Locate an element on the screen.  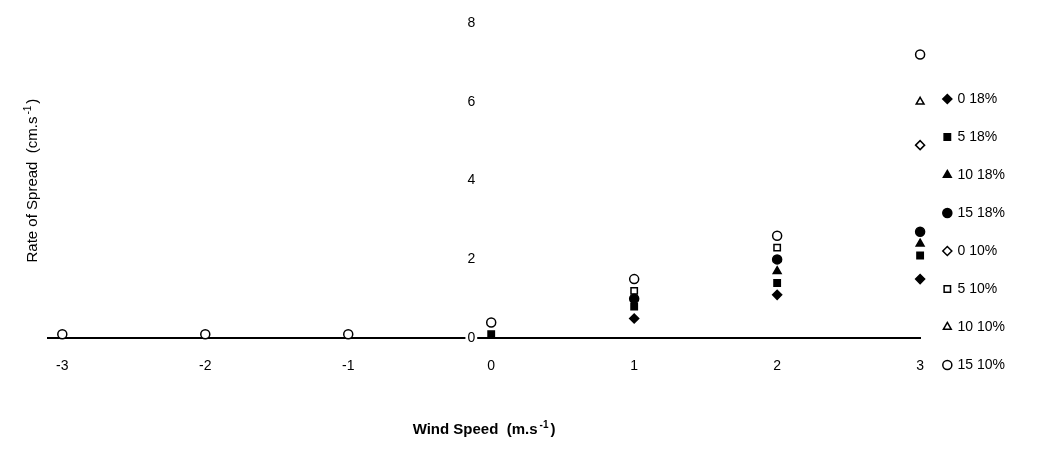
y-tick-label: 0 is located at coordinates (471, 337).